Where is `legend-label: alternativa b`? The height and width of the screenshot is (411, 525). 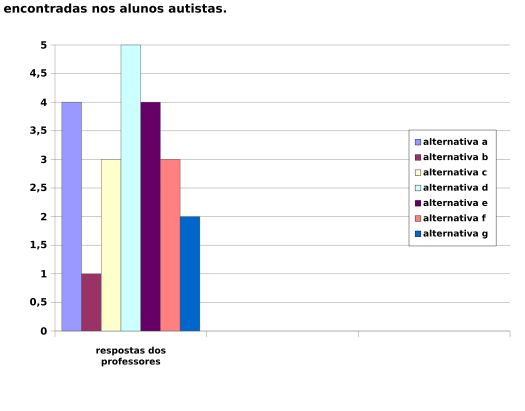 legend-label: alternativa b is located at coordinates (455, 156).